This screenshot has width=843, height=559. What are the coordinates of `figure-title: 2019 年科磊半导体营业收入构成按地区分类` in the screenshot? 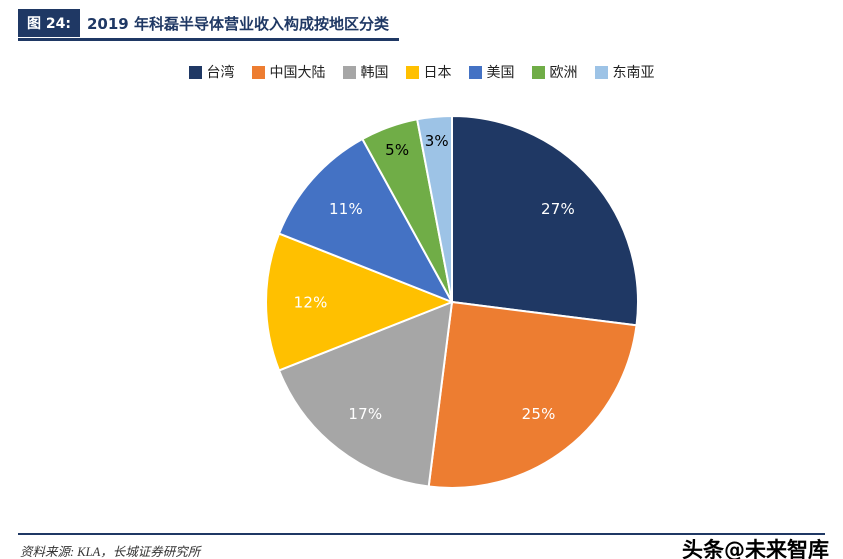 It's located at (237, 24).